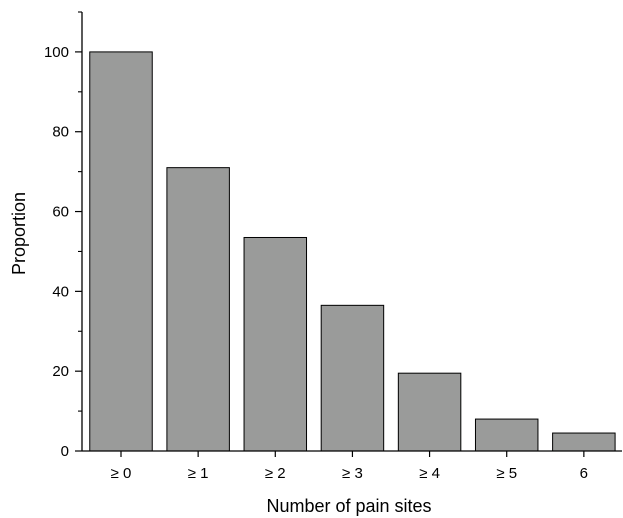  Describe the element at coordinates (506, 473) in the screenshot. I see `x-tick-label: ≥ 5` at that location.